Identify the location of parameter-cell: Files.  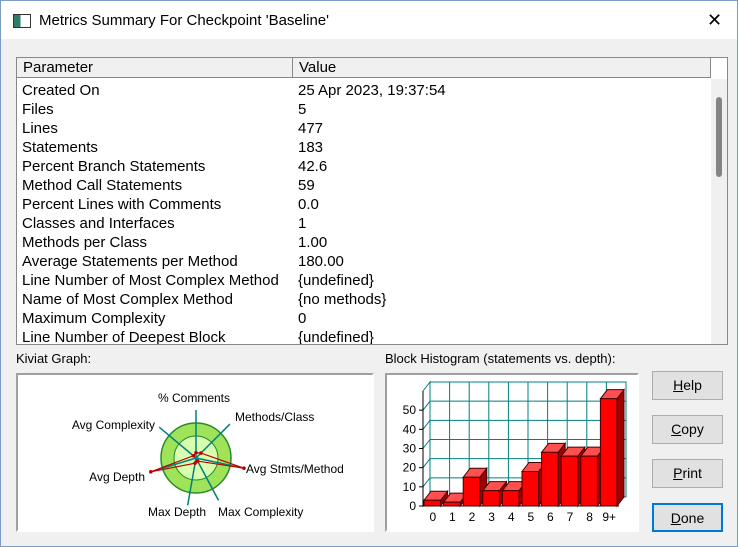
(38, 109).